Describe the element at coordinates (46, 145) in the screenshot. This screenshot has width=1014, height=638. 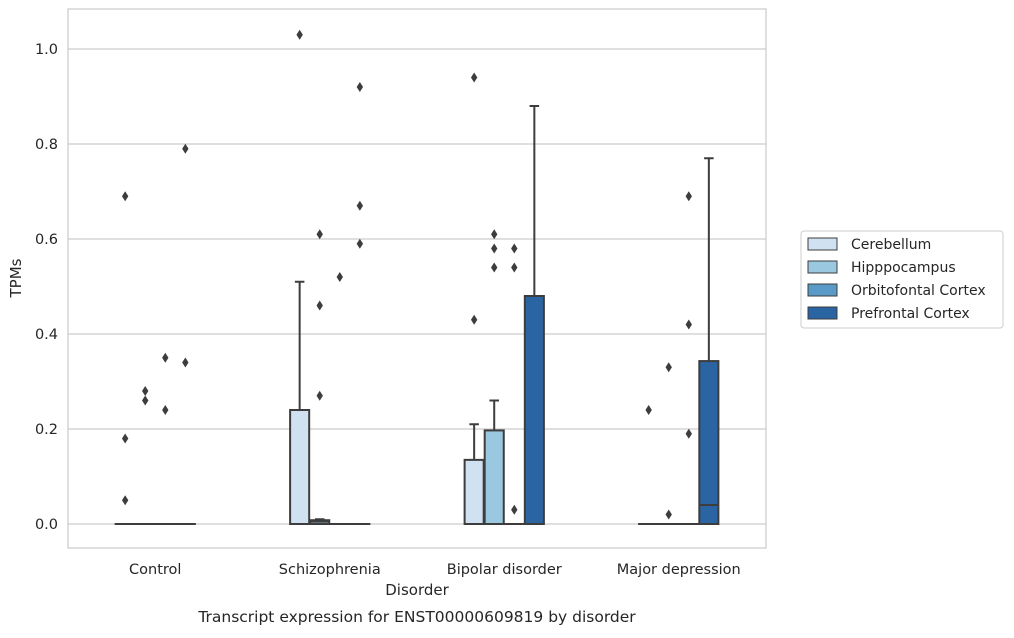
I see `y-tick-label: 0.8` at that location.